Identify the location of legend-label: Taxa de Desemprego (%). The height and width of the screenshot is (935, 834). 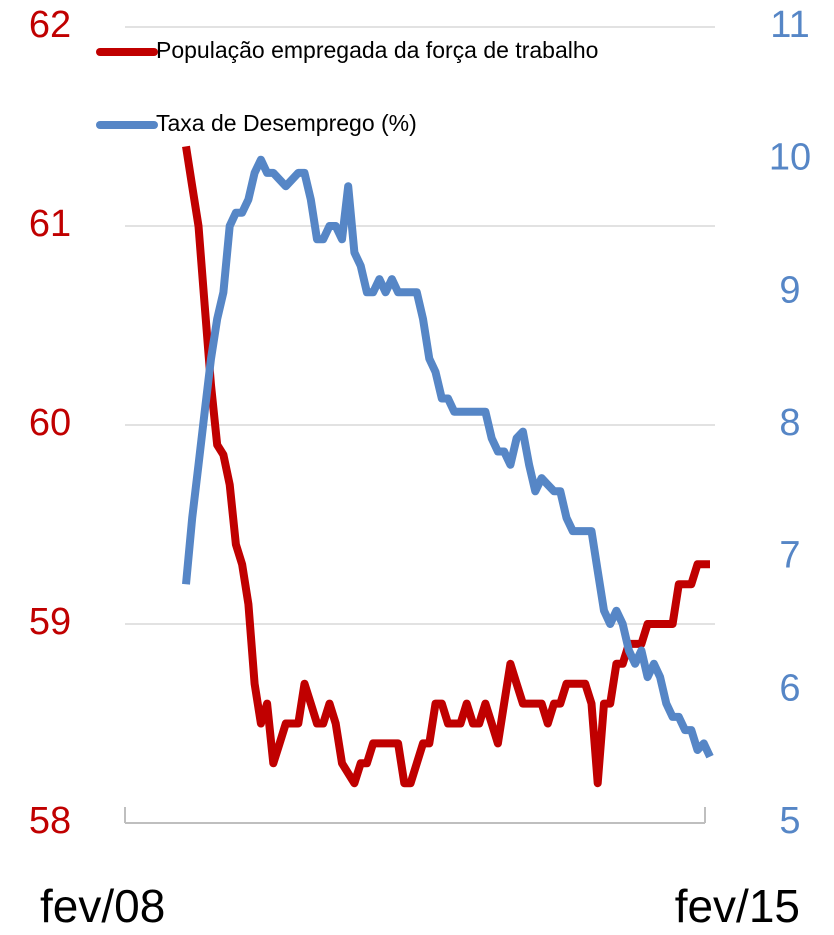
(286, 123).